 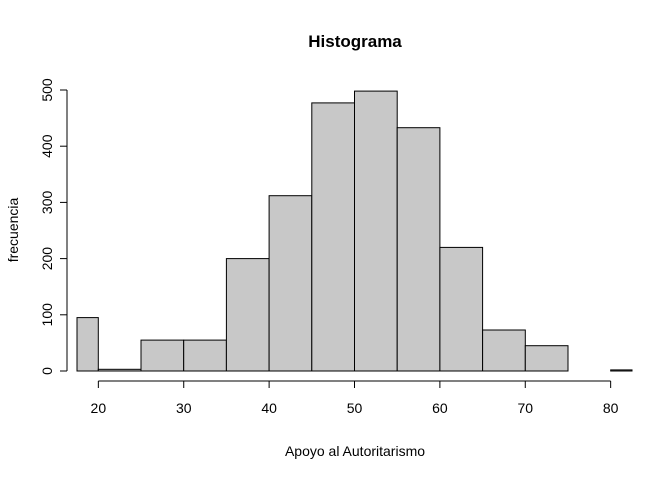 What do you see at coordinates (47, 146) in the screenshot?
I see `y-tick-label: 400` at bounding box center [47, 146].